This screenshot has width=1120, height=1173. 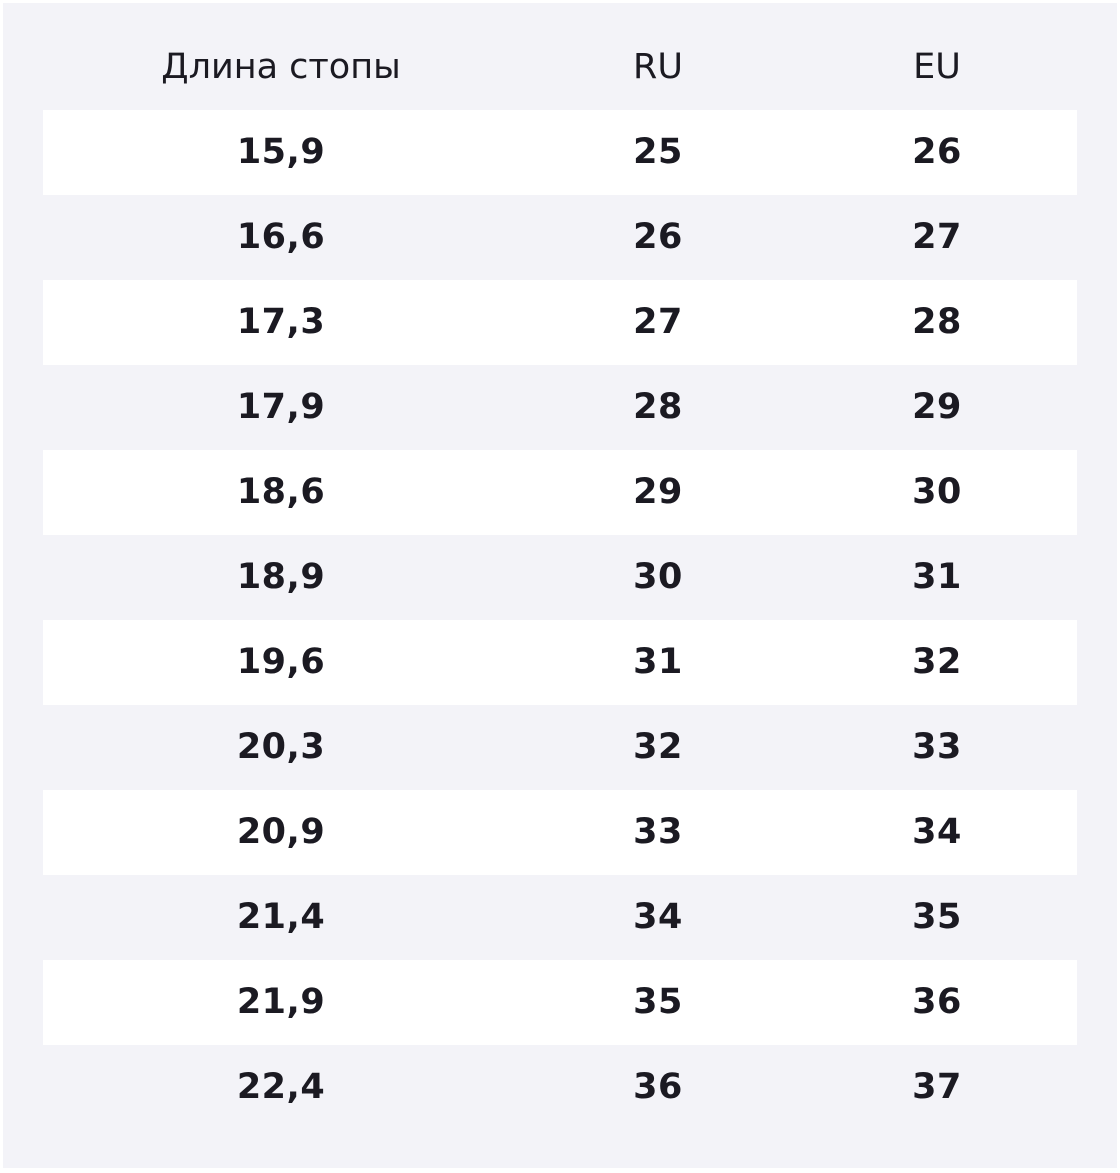 What do you see at coordinates (937, 67) in the screenshot?
I see `cell: EU` at bounding box center [937, 67].